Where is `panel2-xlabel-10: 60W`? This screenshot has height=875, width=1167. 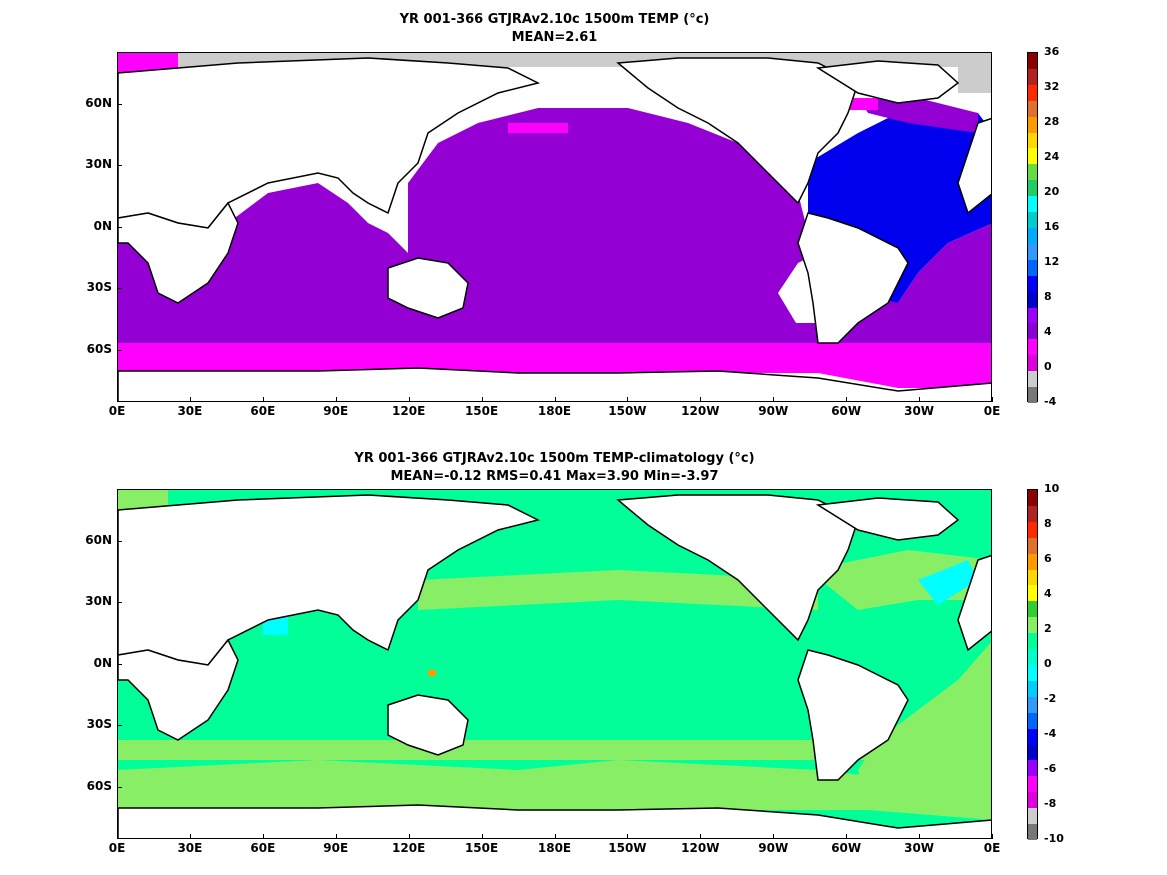 panel2-xlabel-10: 60W is located at coordinates (846, 848).